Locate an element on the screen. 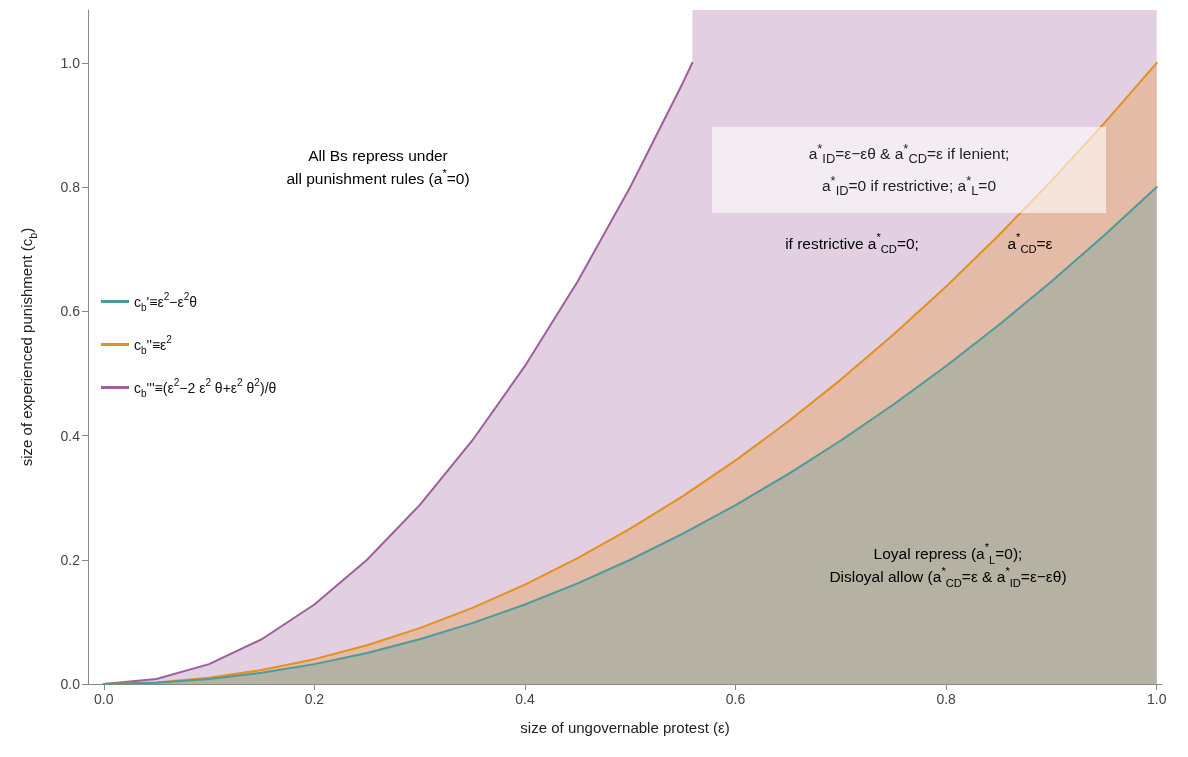  x-tick-label: 1.0 is located at coordinates (1157, 699).